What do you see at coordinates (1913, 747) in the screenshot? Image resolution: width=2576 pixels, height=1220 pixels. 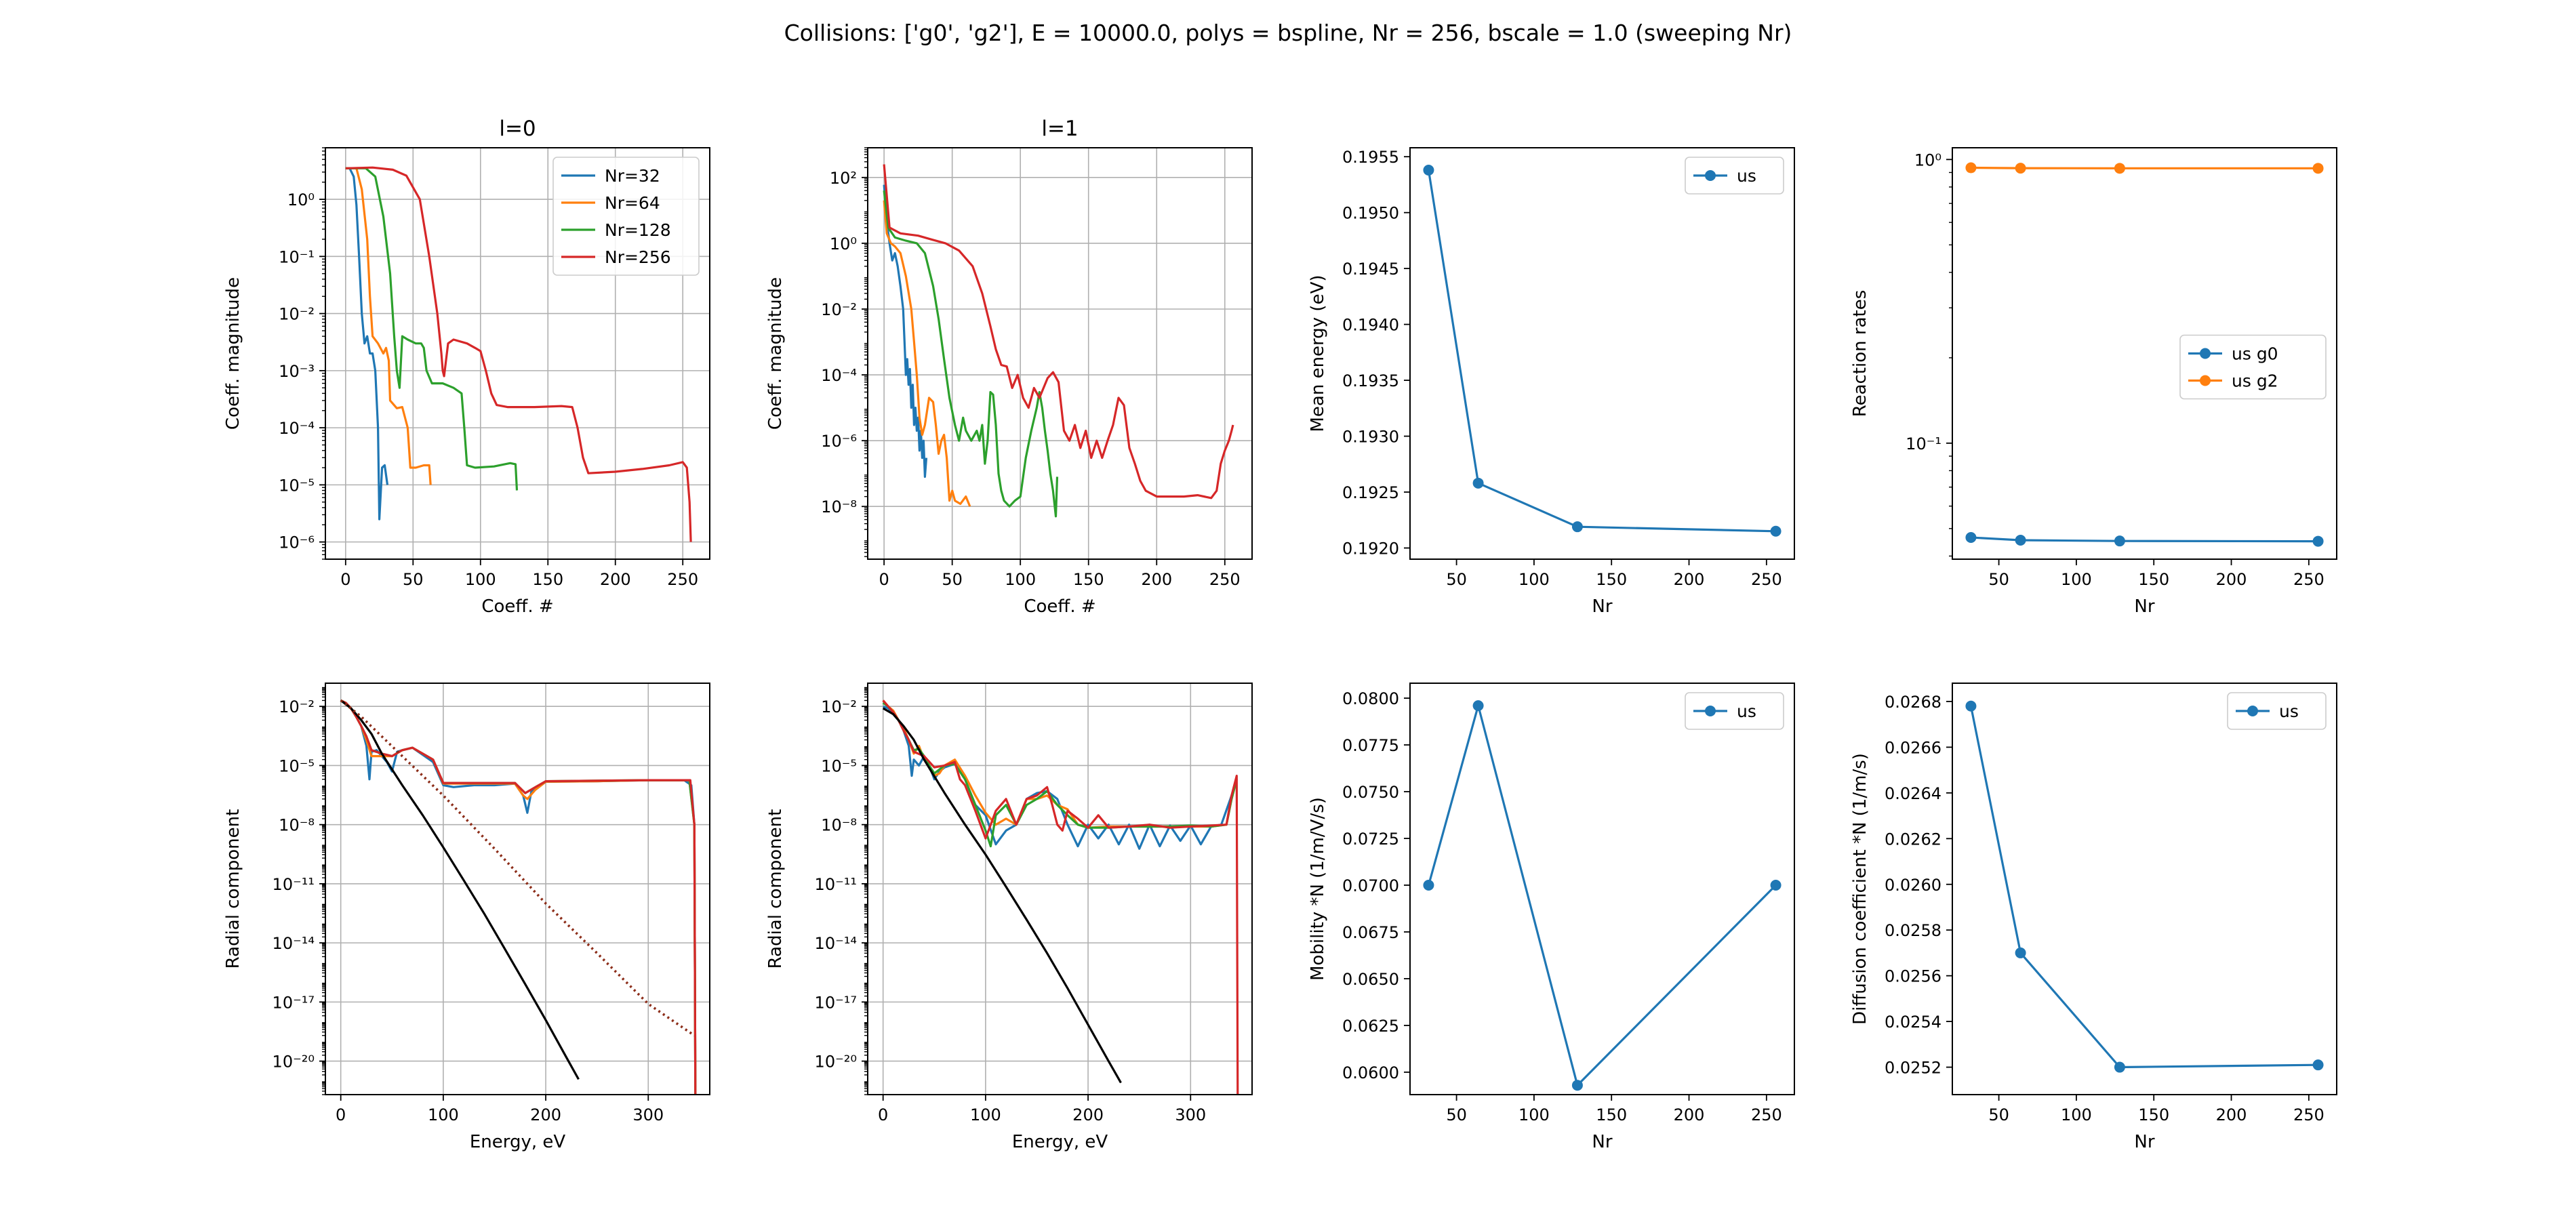 I see `y-tick-label: 0.0266` at bounding box center [1913, 747].